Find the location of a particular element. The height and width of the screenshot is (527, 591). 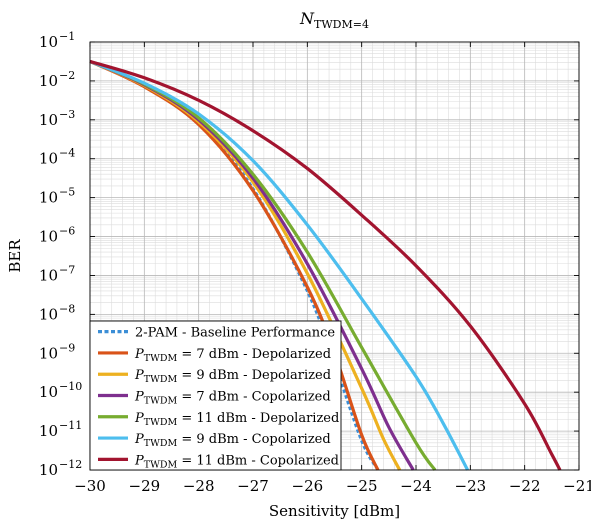

x-tick-label: −26 is located at coordinates (308, 486).